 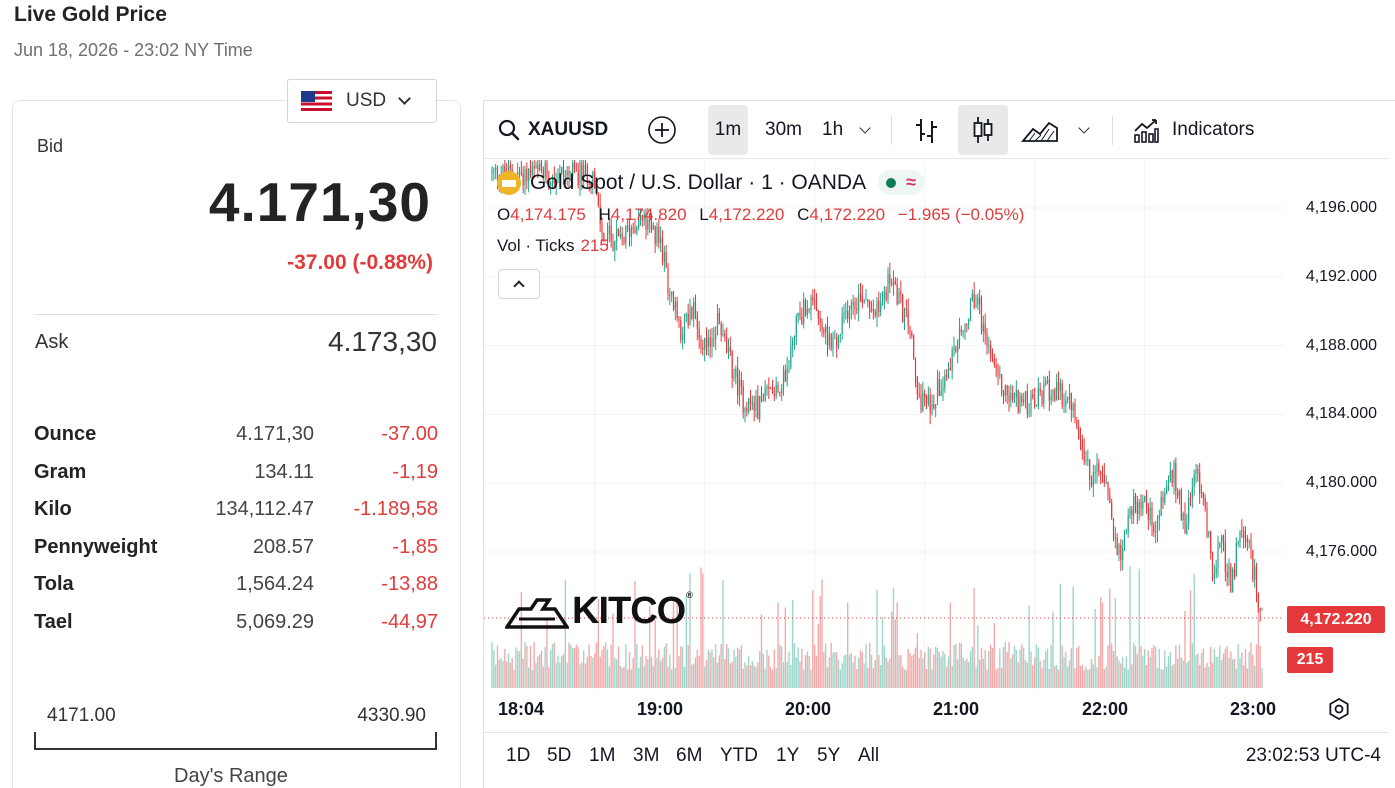 What do you see at coordinates (362, 101) in the screenshot?
I see `currency-select: USD` at bounding box center [362, 101].